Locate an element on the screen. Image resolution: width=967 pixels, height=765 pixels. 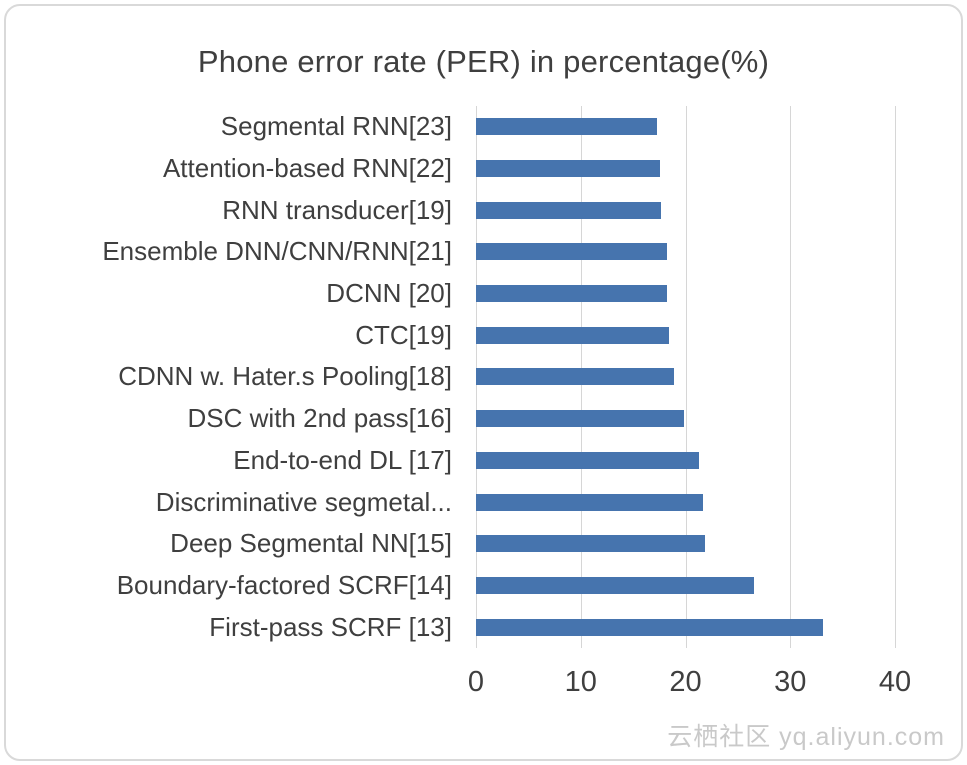
category-label: DCNN [20] is located at coordinates (389, 293).